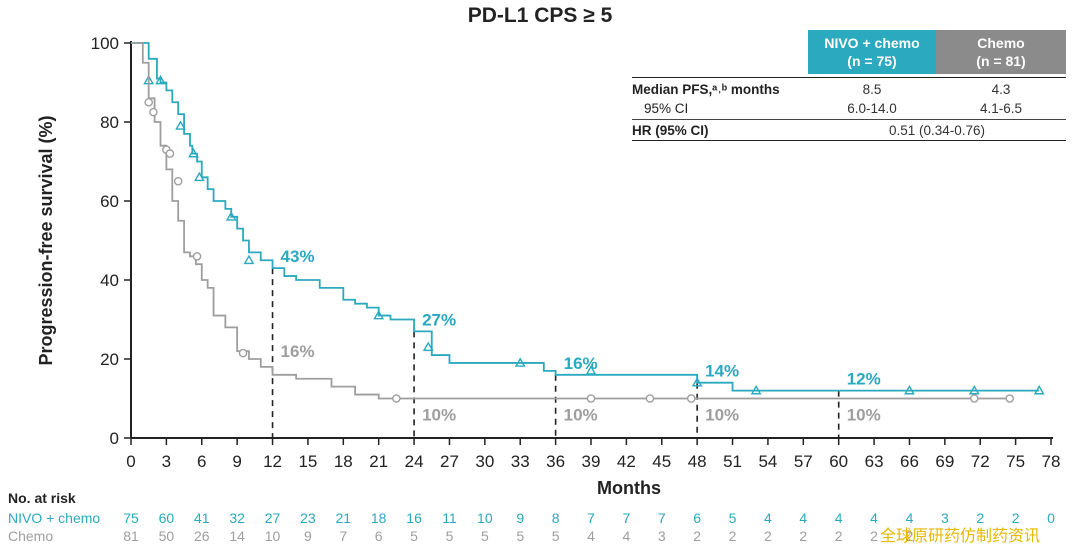  I want to click on x-tick-label: 27, so click(449, 461).